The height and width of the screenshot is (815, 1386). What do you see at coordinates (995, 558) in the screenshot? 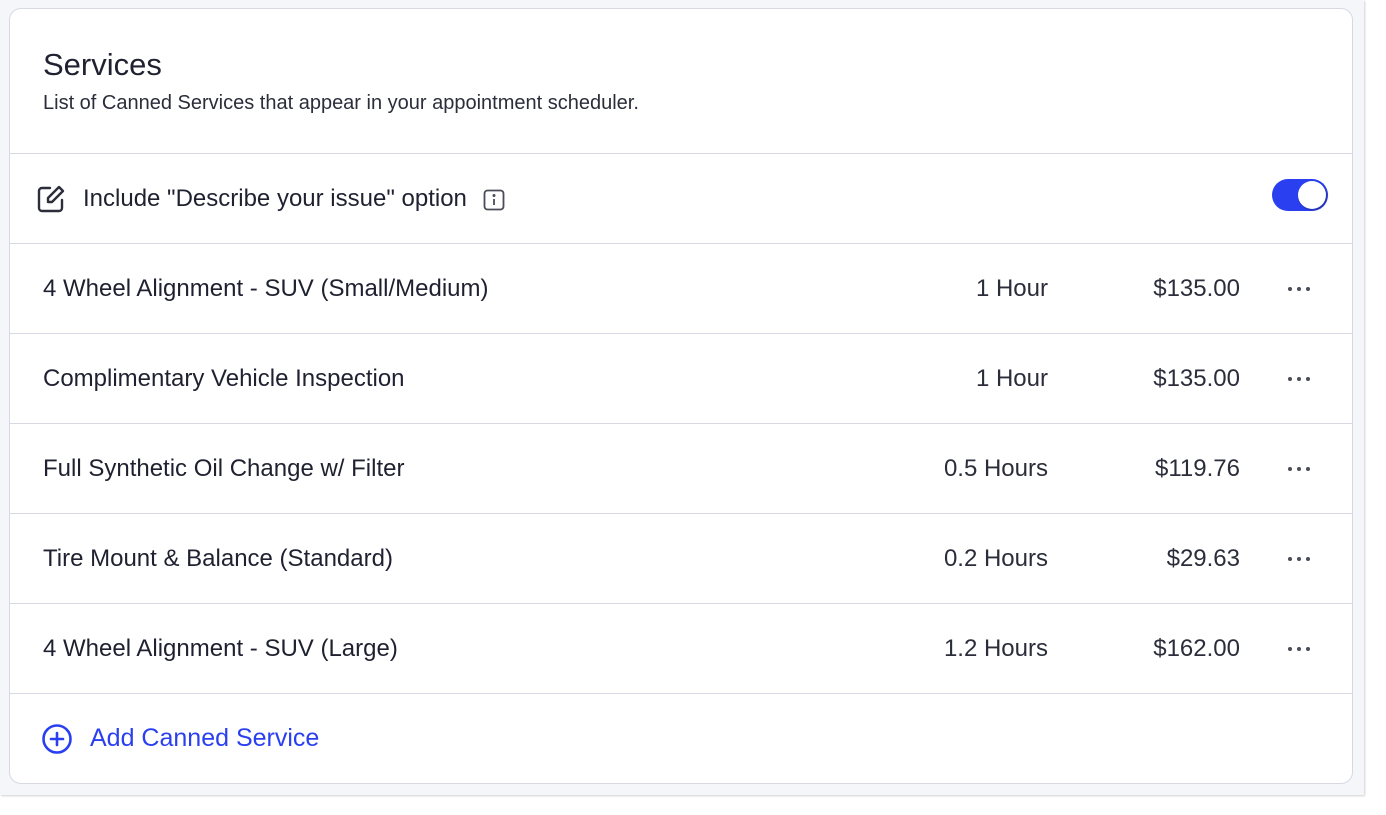
I see `service-duration: 0.2 Hours` at bounding box center [995, 558].